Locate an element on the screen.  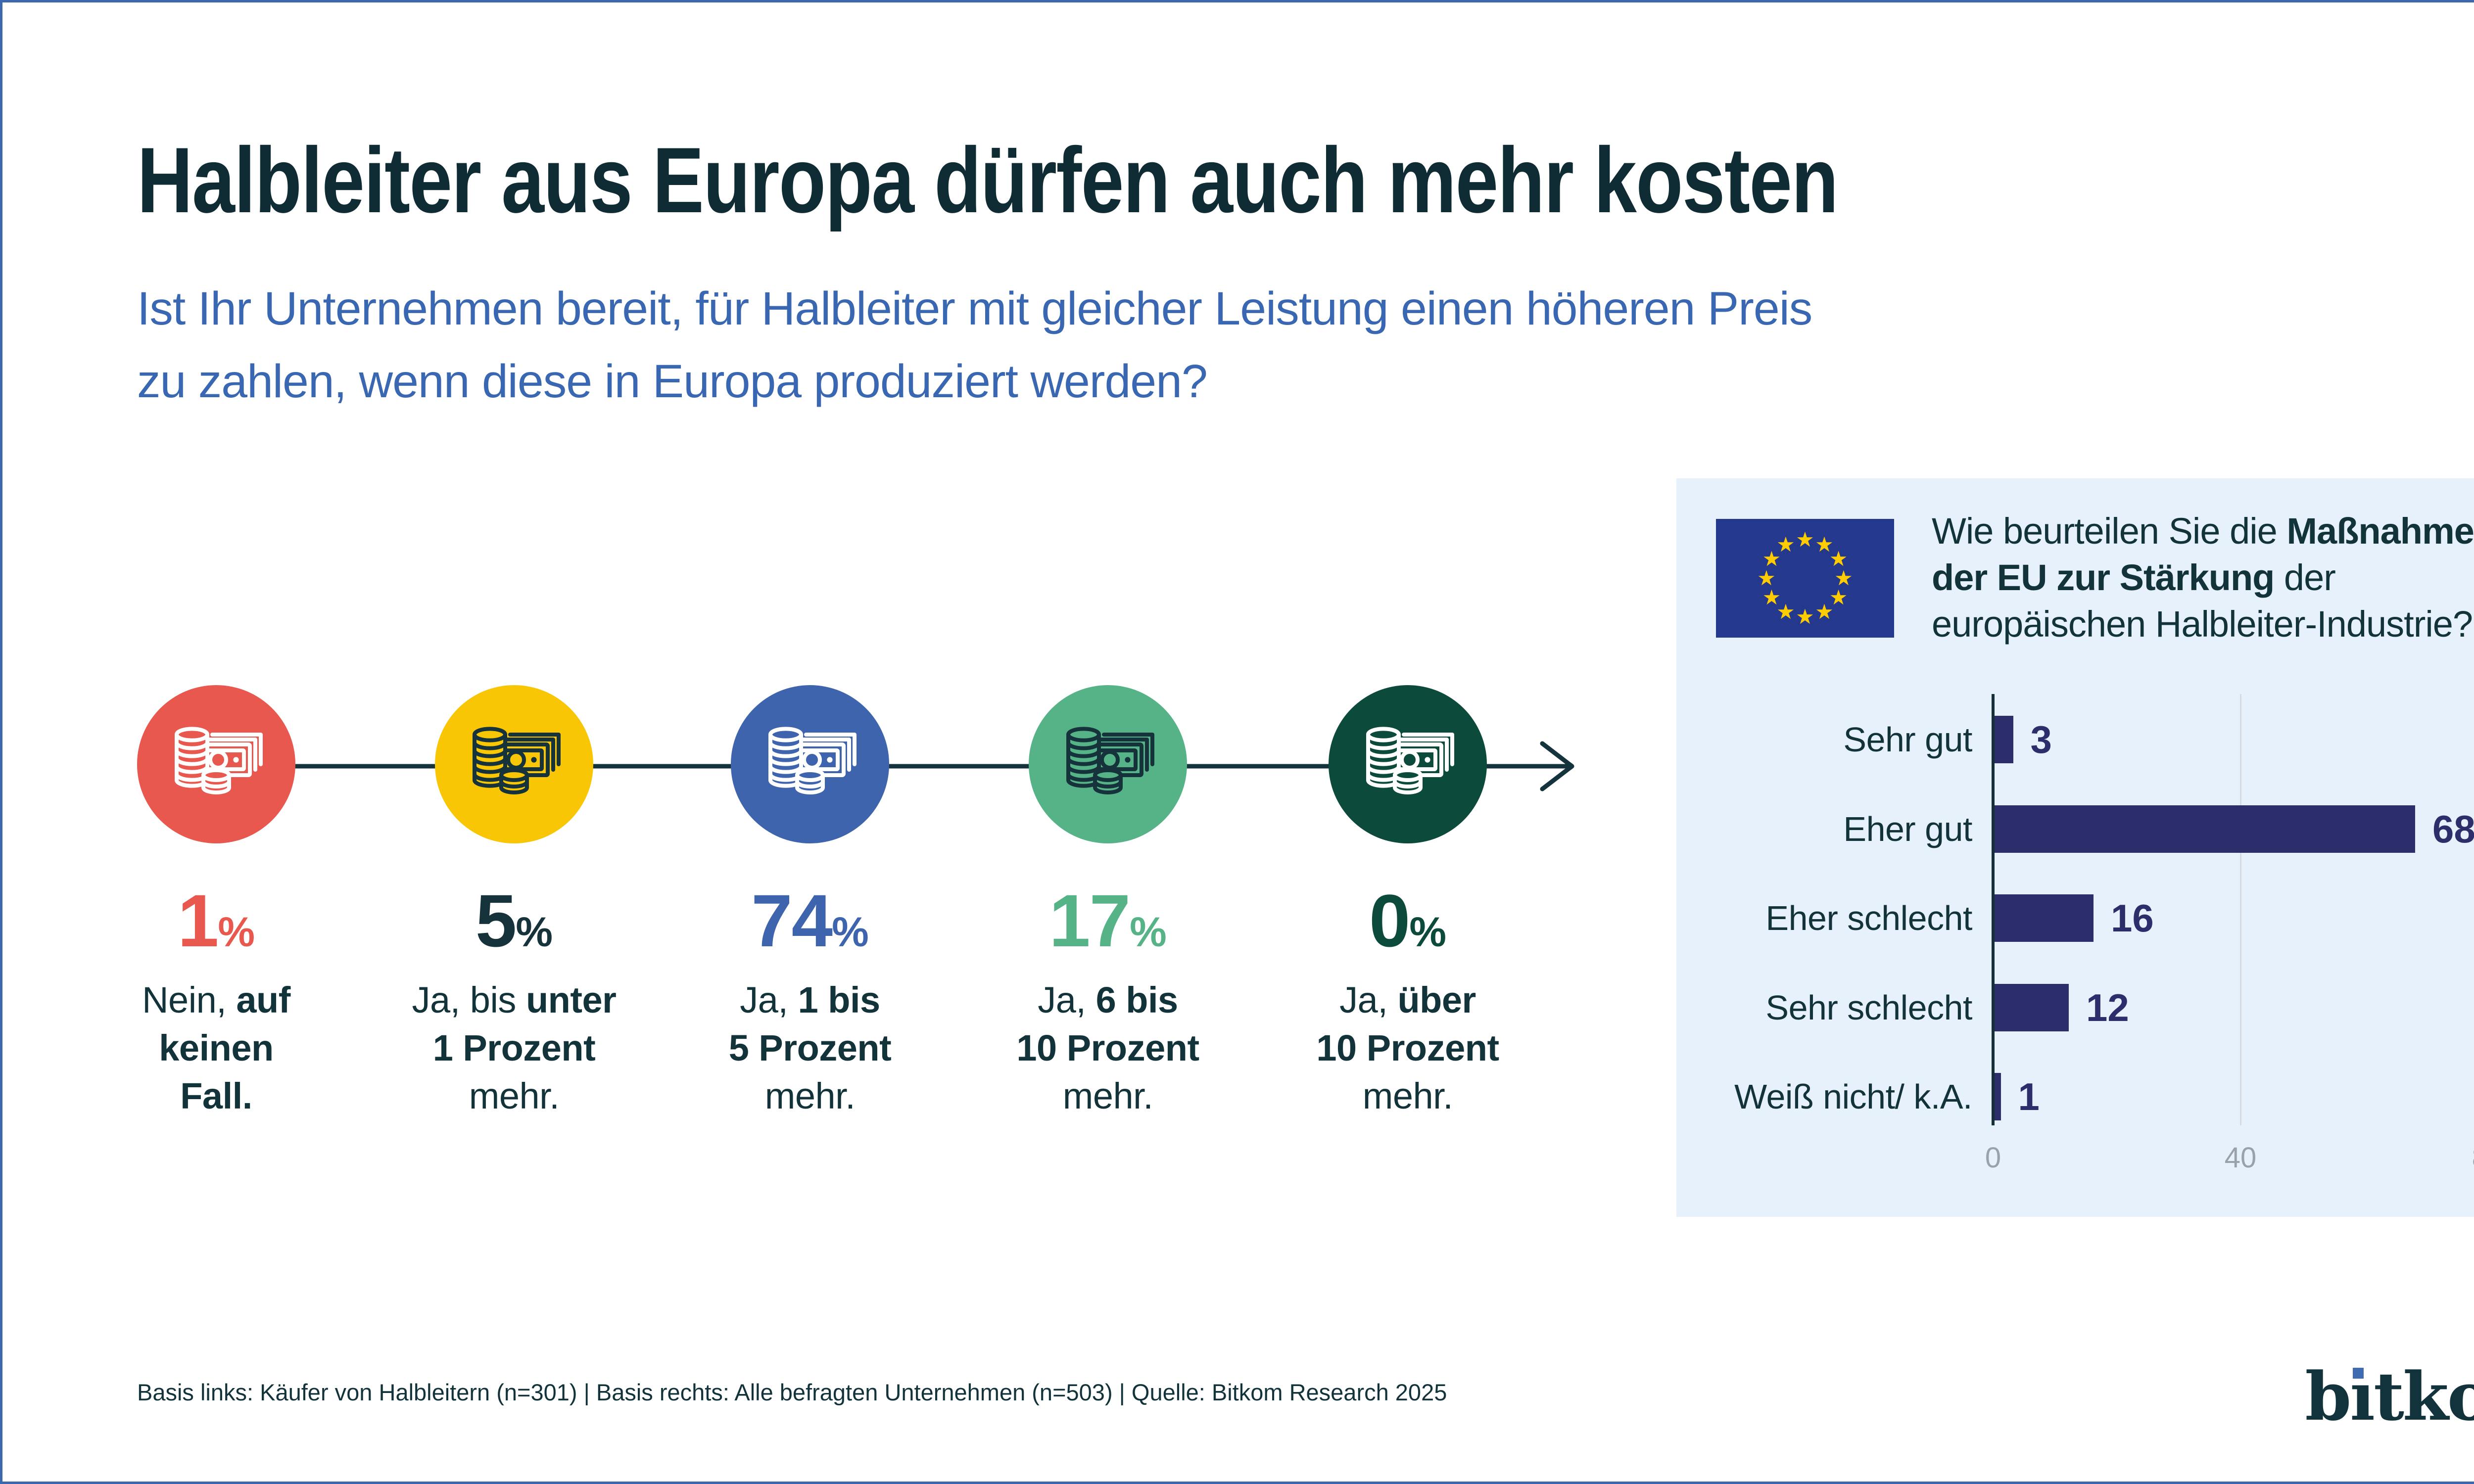
value-label: 16 is located at coordinates (2132, 918).